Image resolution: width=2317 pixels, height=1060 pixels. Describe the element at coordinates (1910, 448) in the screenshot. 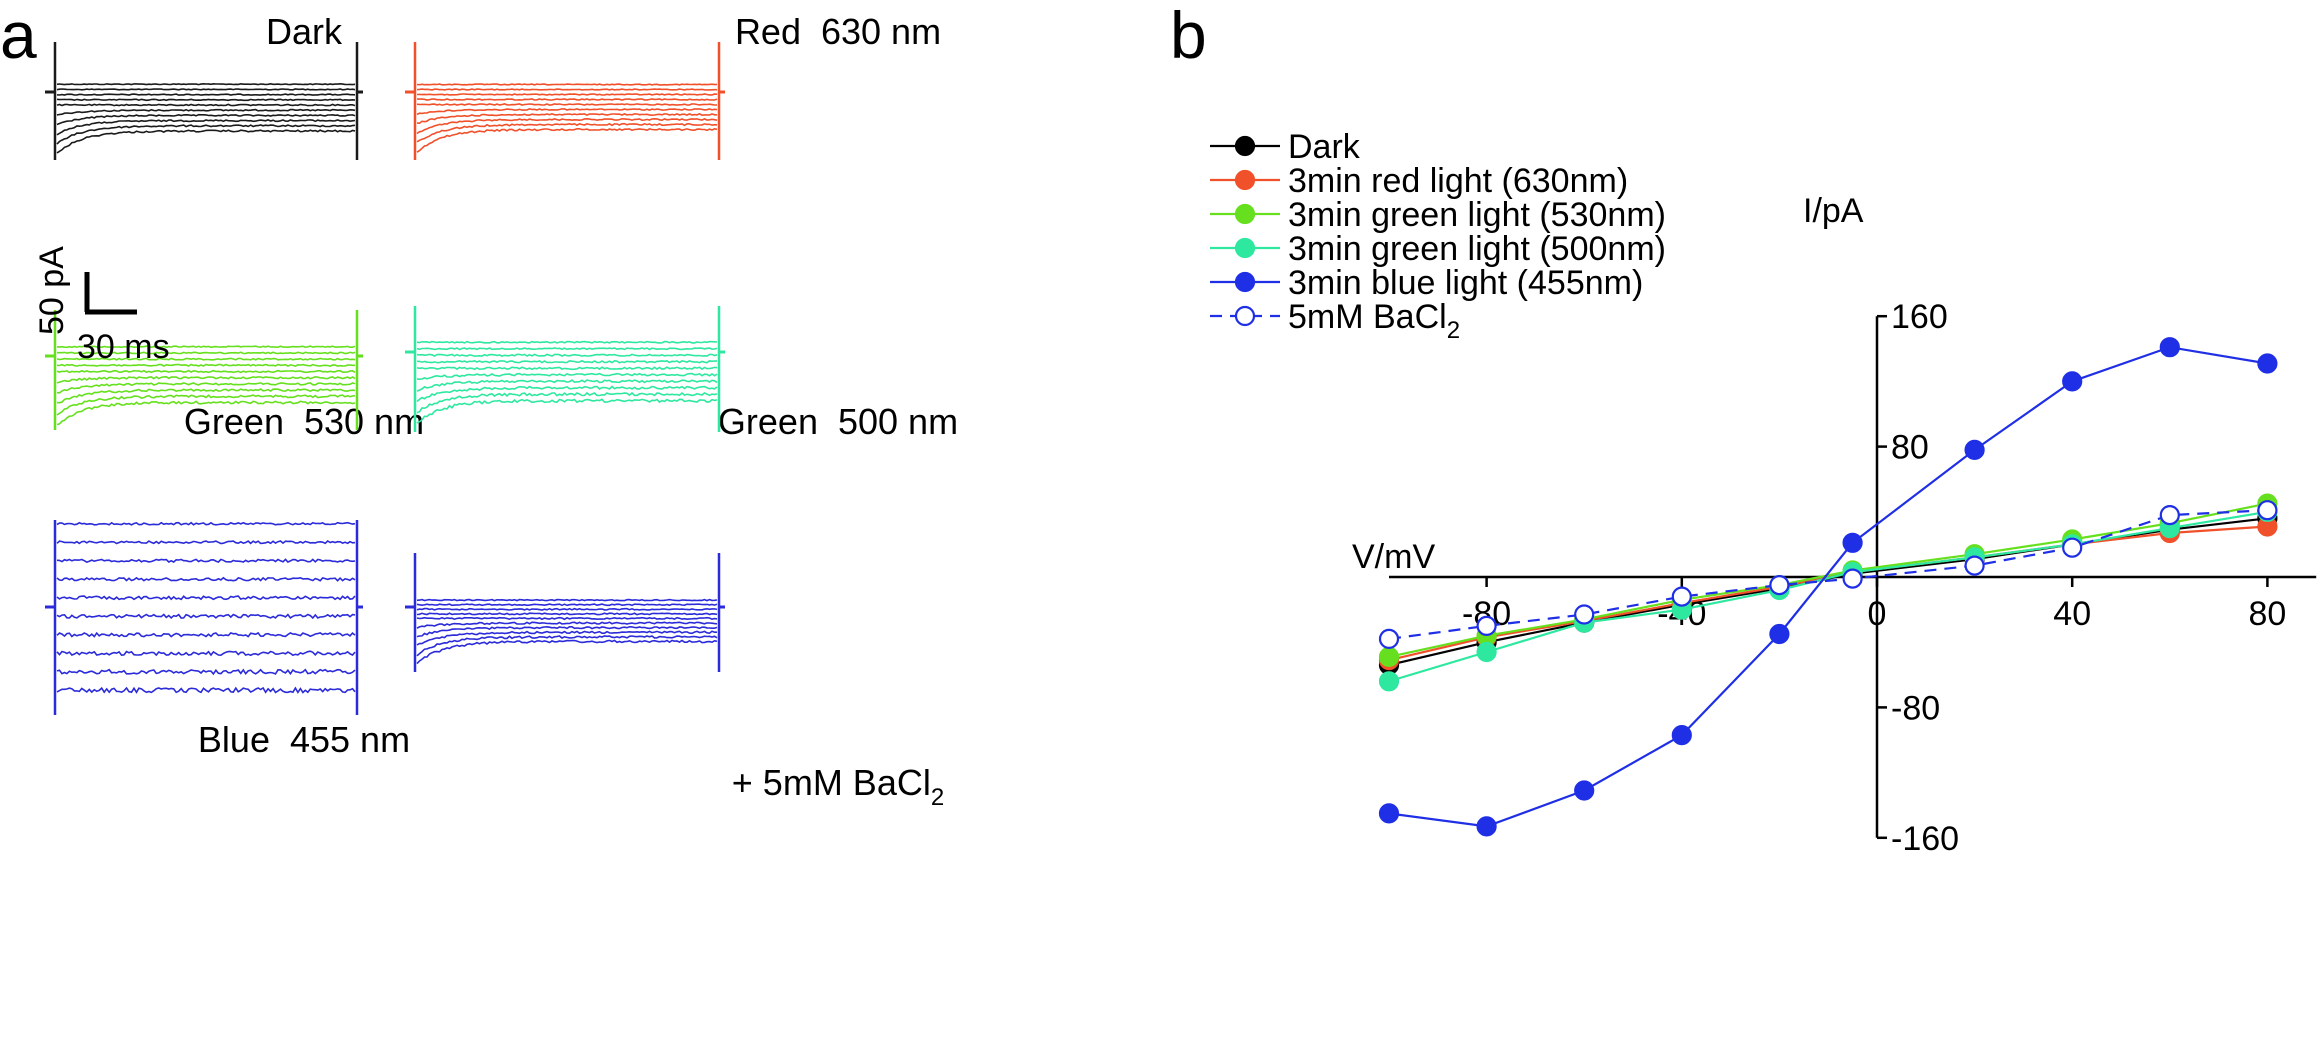

I see `y-tick-label: 80` at that location.